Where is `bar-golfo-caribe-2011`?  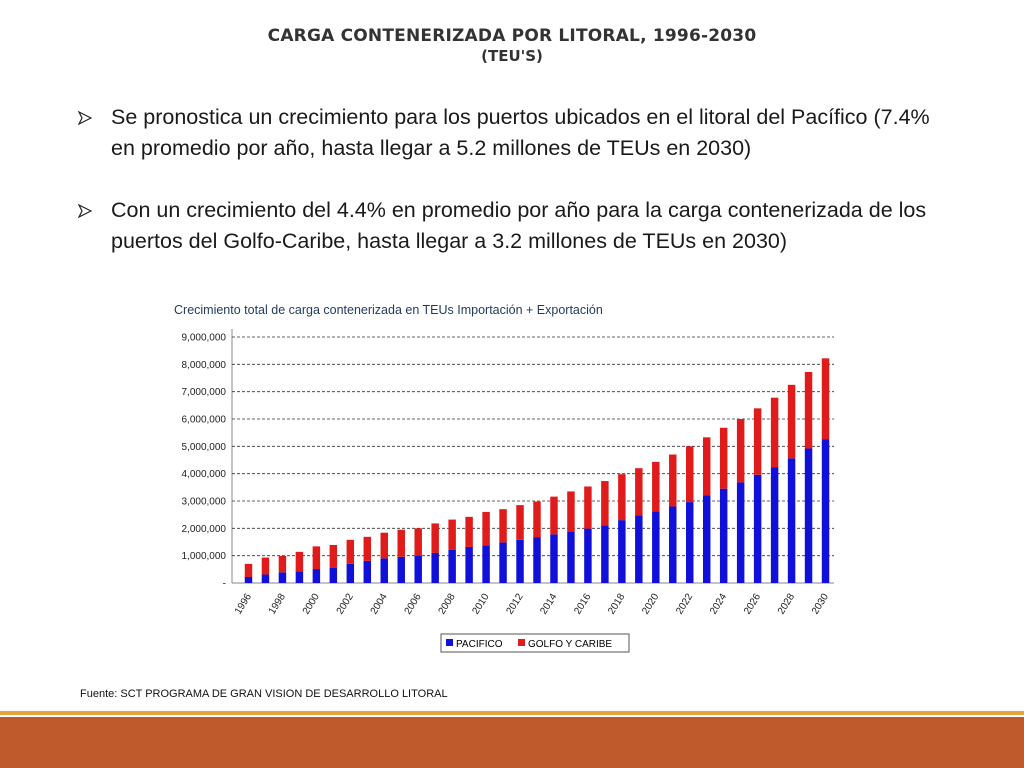
bar-golfo-caribe-2011 is located at coordinates (503, 526).